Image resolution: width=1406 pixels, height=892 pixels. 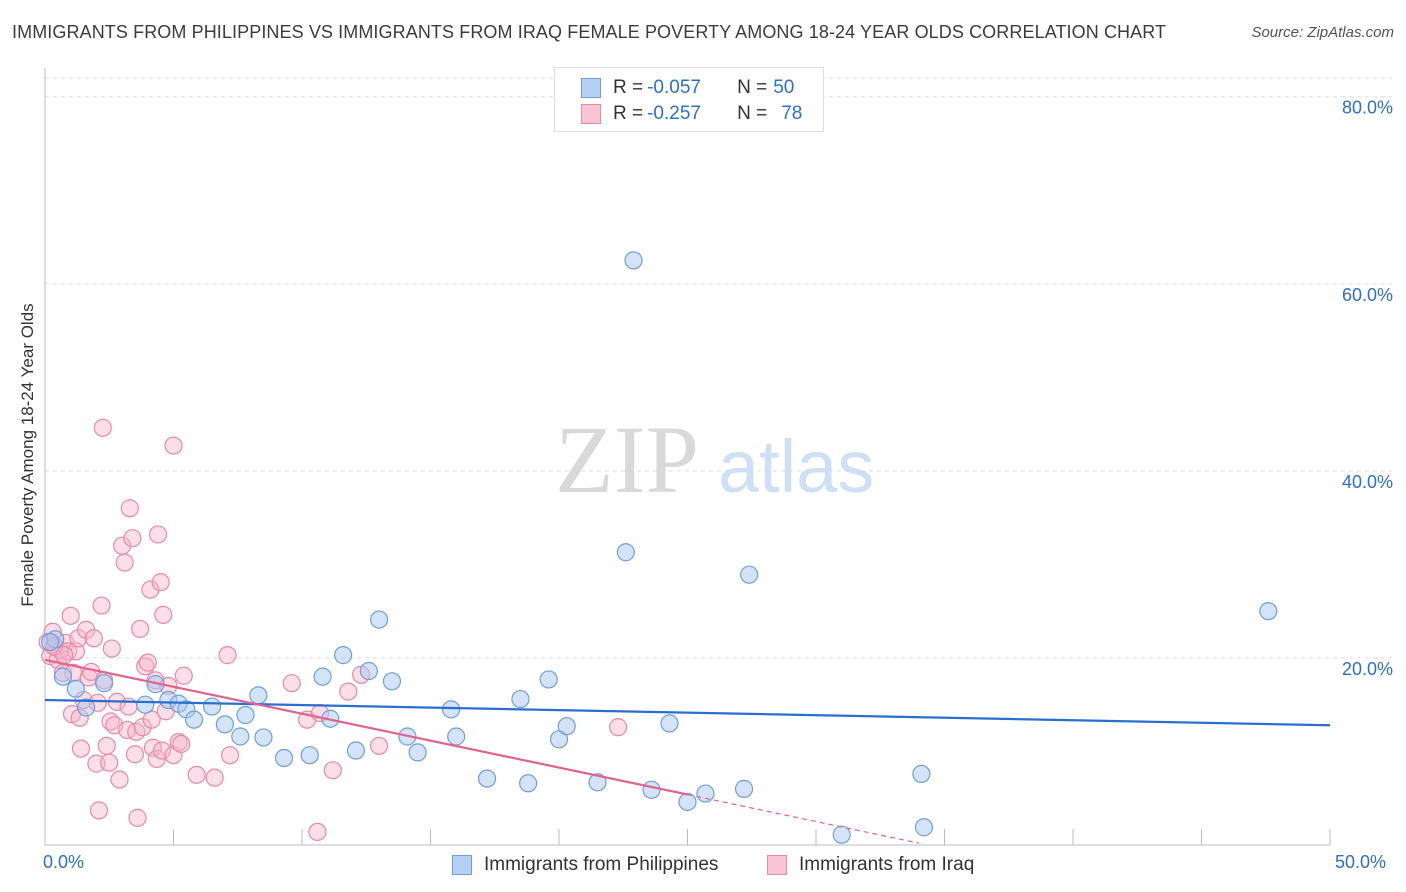 What do you see at coordinates (691, 114) in the screenshot?
I see `legend-row-iraq: R = -0.257 N = 78` at bounding box center [691, 114].